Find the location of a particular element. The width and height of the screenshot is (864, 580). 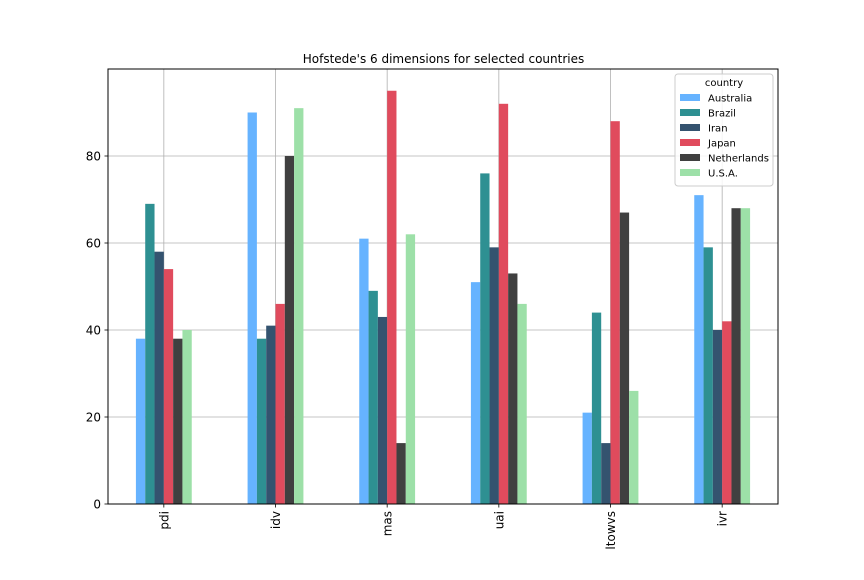

y-tick-label: 60 is located at coordinates (93, 244).